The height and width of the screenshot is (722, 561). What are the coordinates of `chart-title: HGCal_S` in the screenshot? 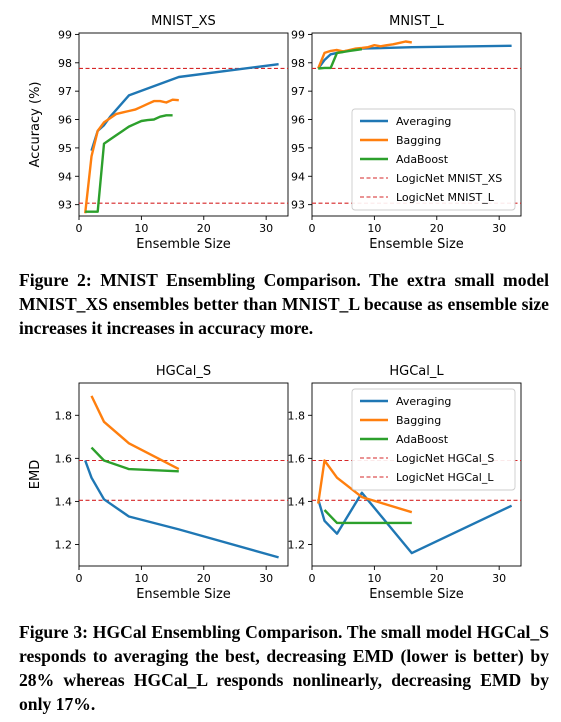 It's located at (183, 371).